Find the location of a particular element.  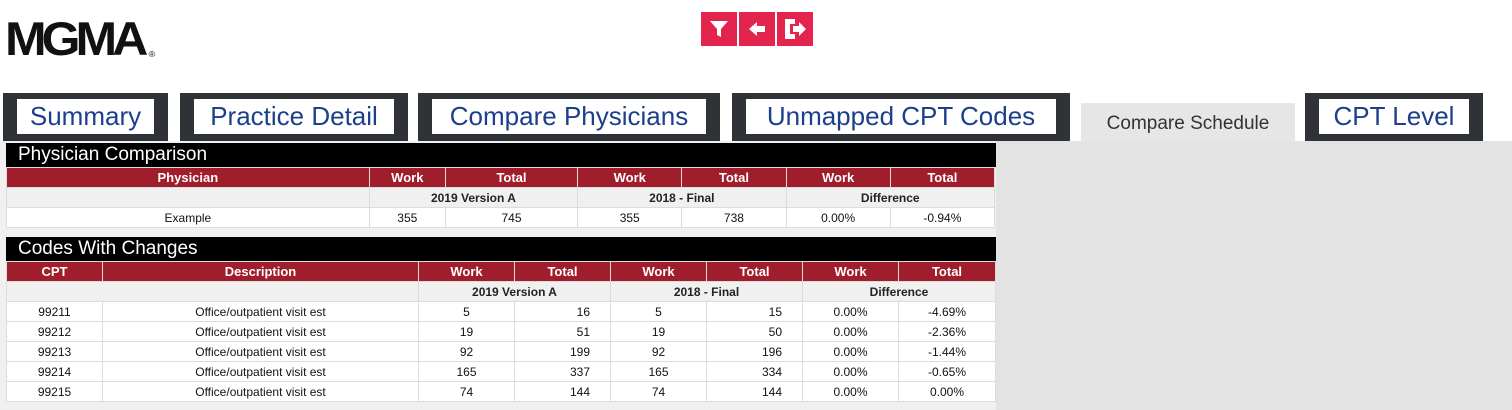

tab-compare-schedule: Compare Schedule is located at coordinates (1188, 122).